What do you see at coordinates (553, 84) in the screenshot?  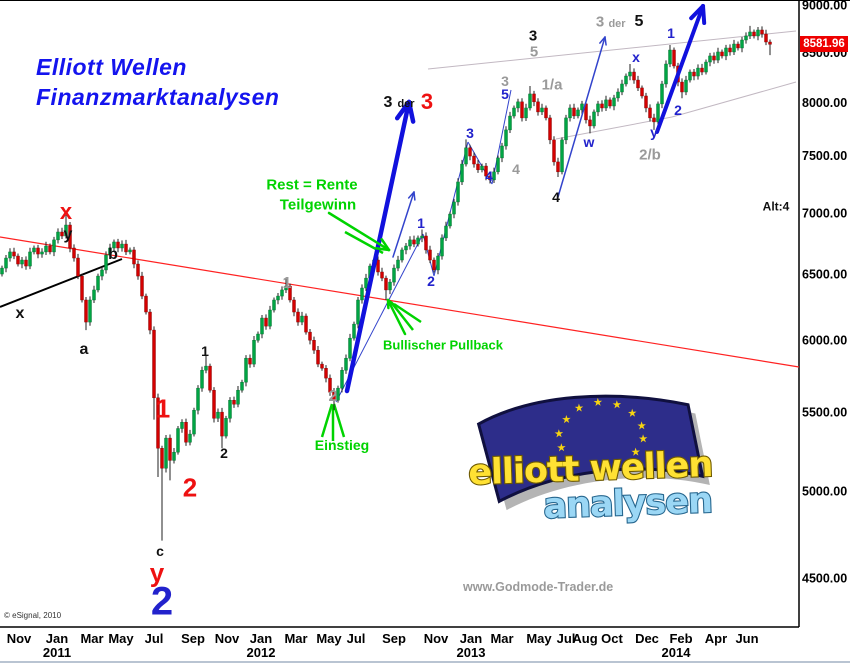 I see `wave-label: 1/a` at bounding box center [553, 84].